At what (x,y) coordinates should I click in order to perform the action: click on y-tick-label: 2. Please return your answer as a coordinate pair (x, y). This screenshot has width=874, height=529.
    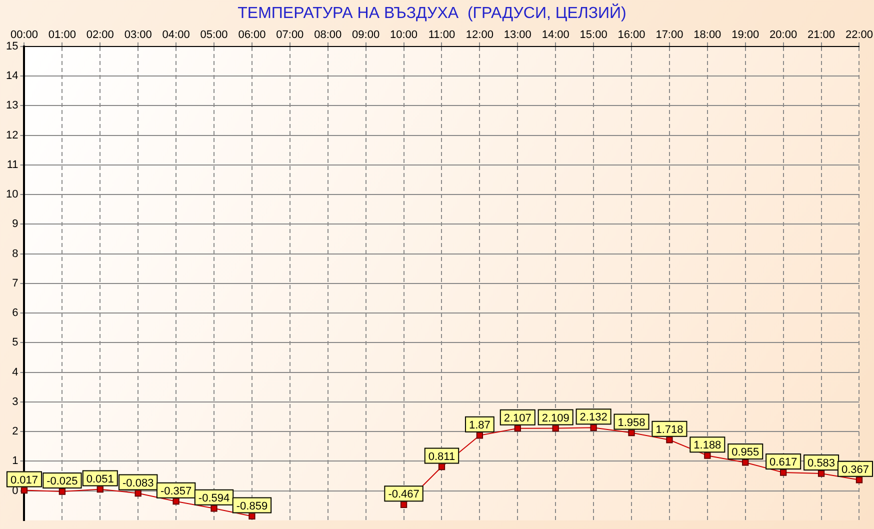
    Looking at the image, I should click on (15, 432).